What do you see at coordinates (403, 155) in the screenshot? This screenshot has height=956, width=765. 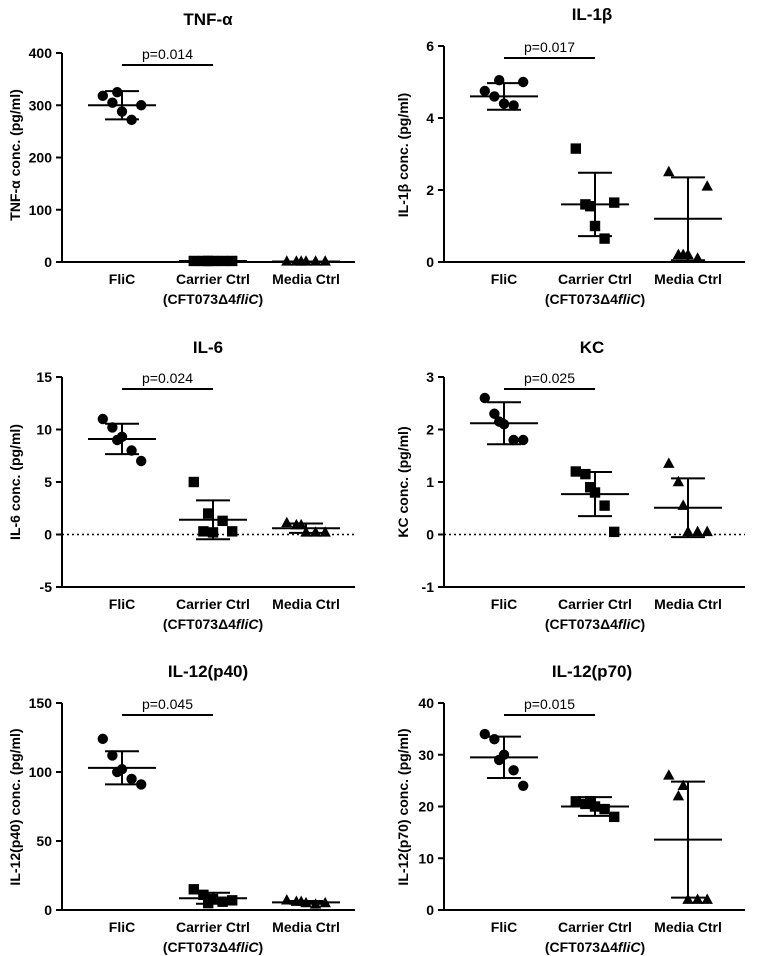 I see `y-axis-label: IL-1β conc. (pg/ml)` at bounding box center [403, 155].